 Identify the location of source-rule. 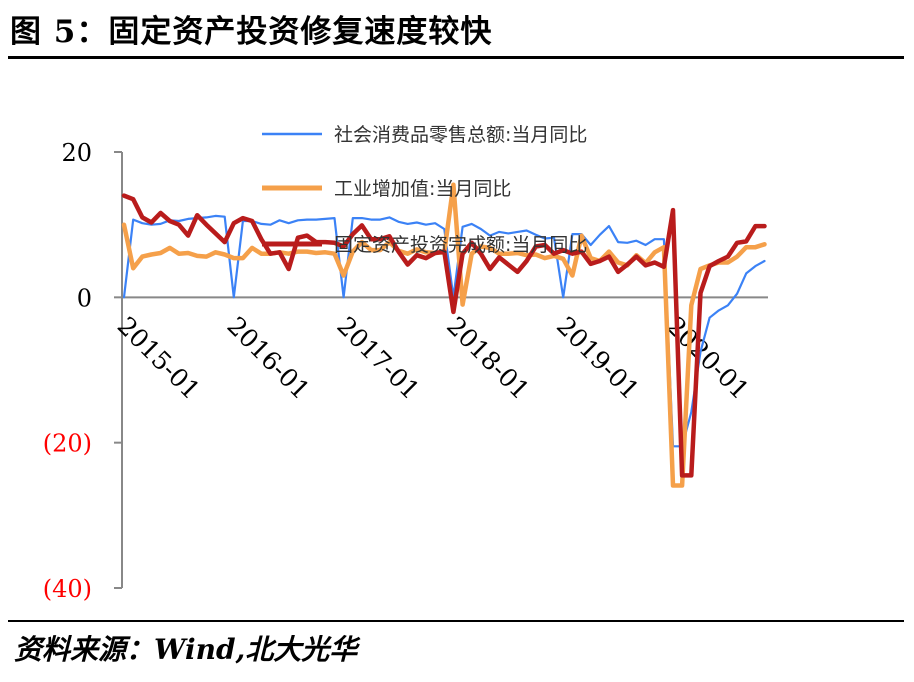
(456, 621).